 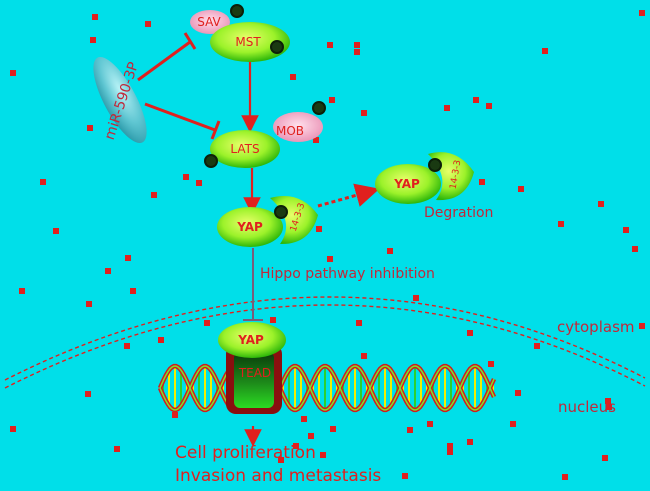 What do you see at coordinates (249, 227) in the screenshot?
I see `yap-label: YAP` at bounding box center [249, 227].